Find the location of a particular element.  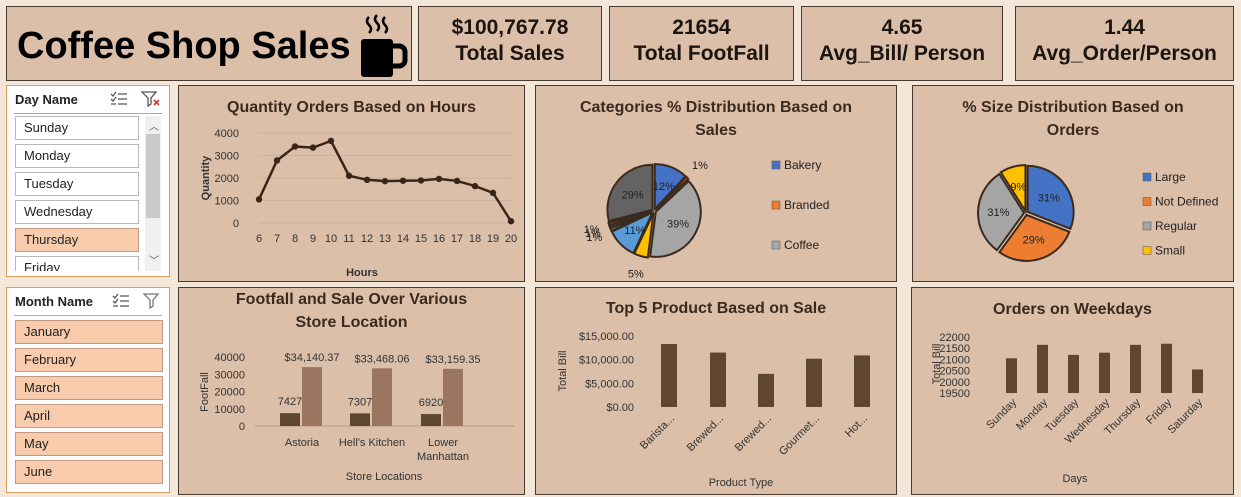

chart-title: Quantity Orders Based on Hours is located at coordinates (351, 107).